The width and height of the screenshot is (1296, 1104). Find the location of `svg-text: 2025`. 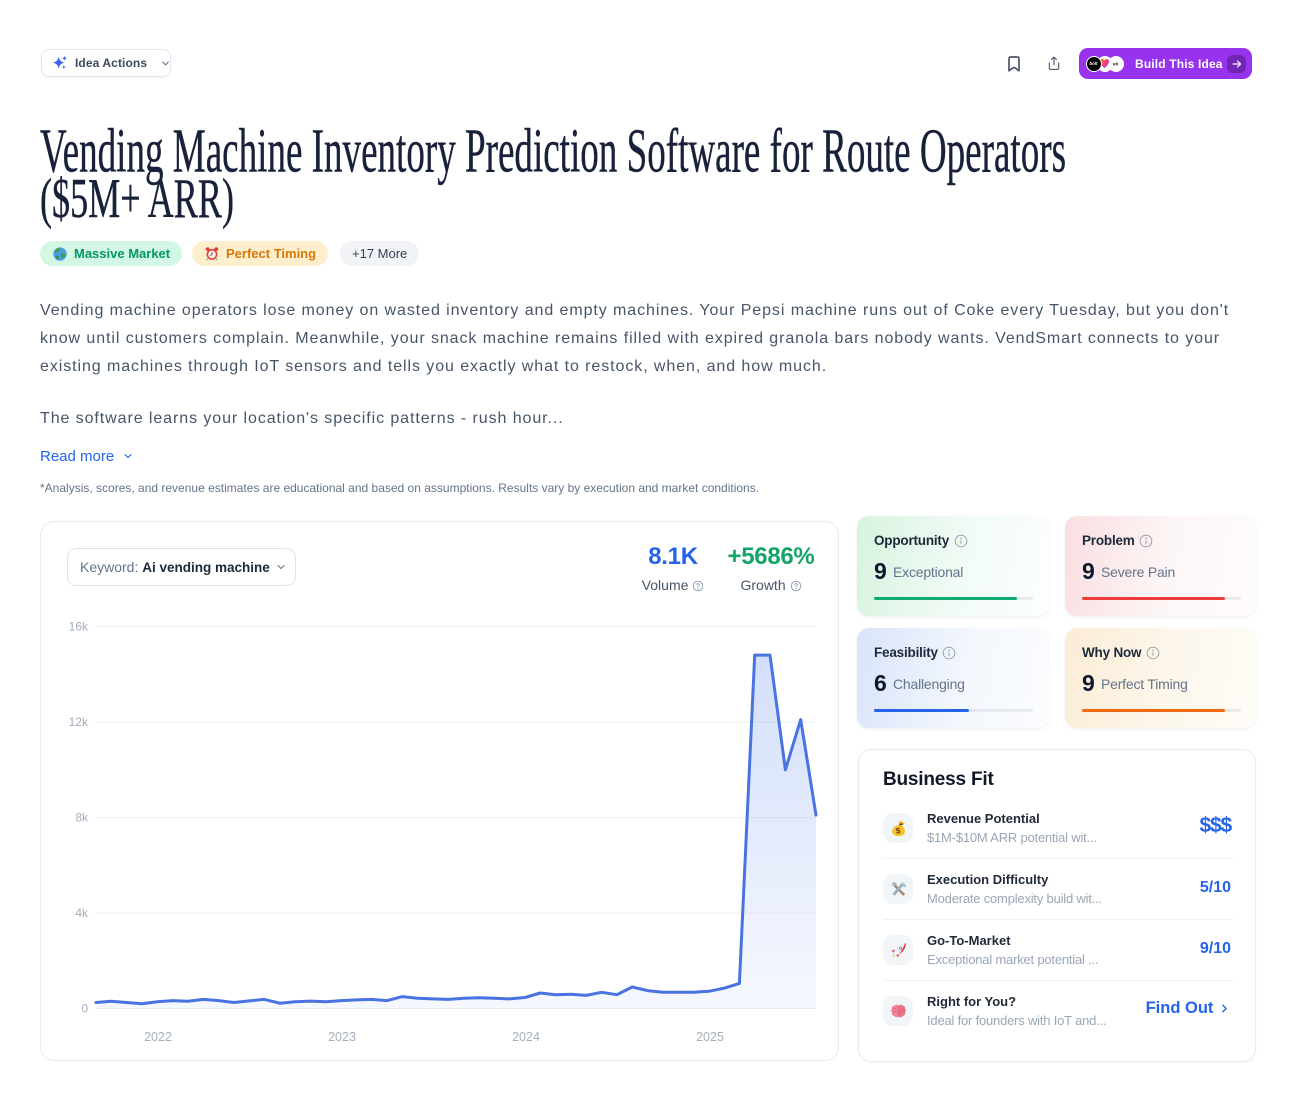

svg-text: 2025 is located at coordinates (710, 1037).